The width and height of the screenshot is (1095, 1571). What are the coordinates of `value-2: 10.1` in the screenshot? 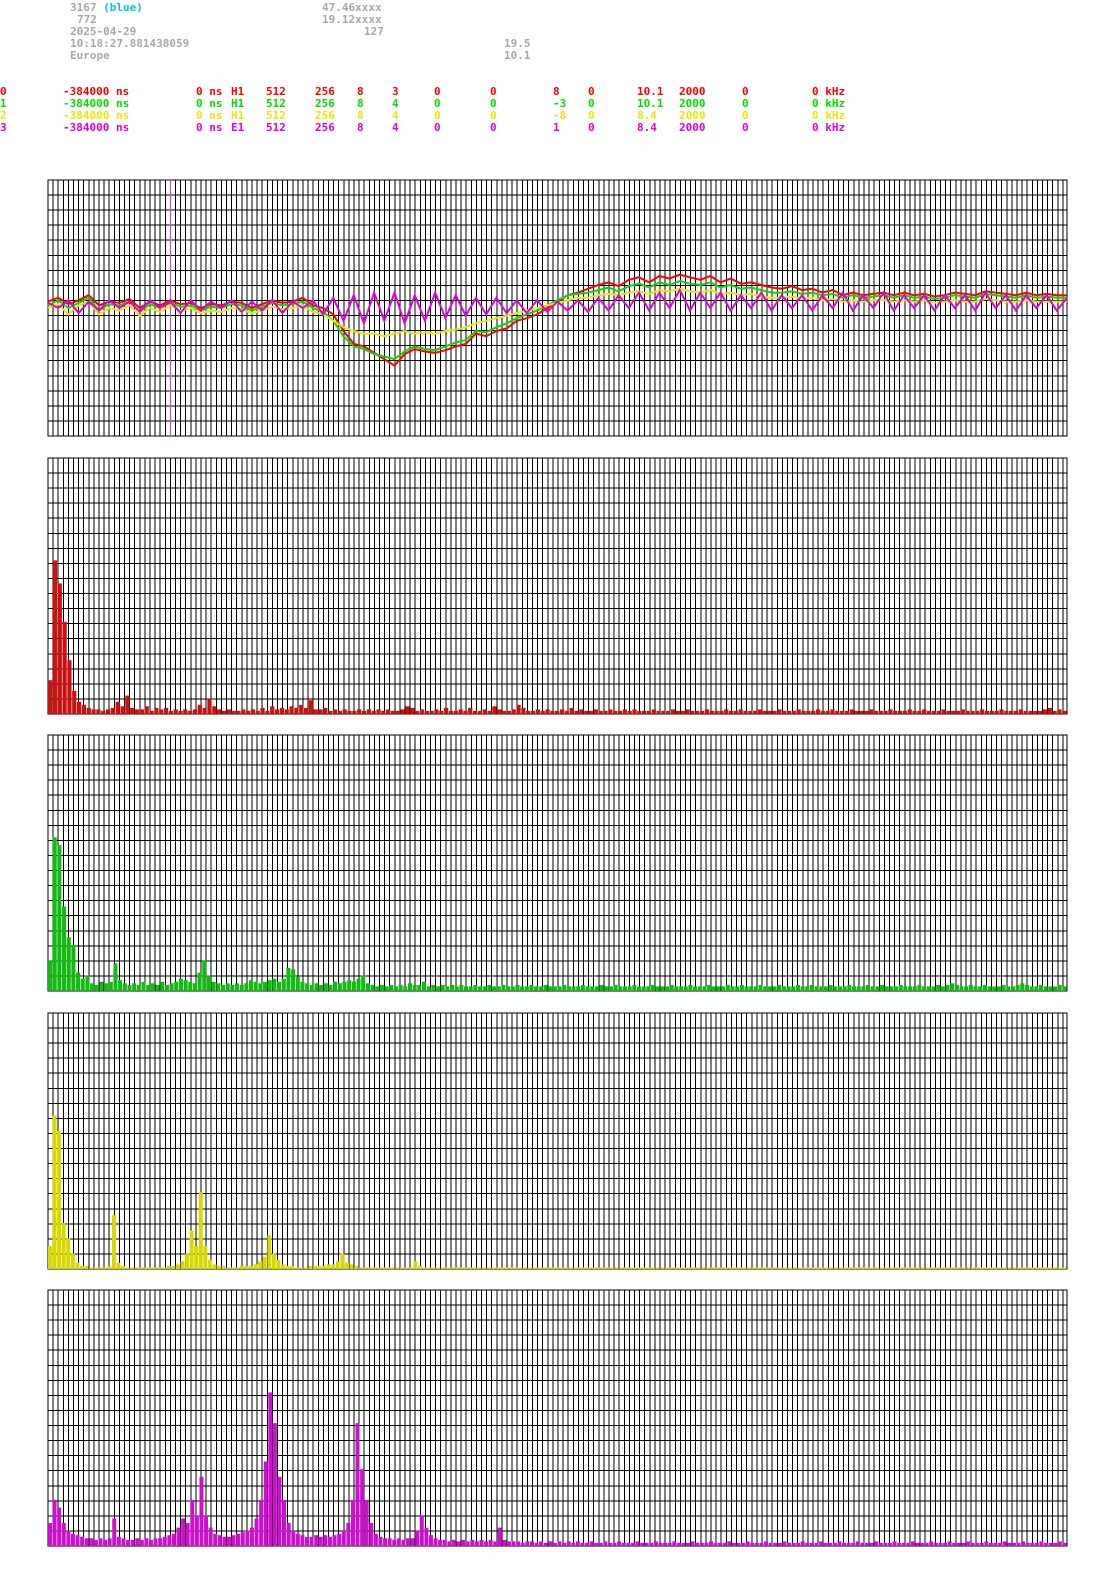 It's located at (517, 55).